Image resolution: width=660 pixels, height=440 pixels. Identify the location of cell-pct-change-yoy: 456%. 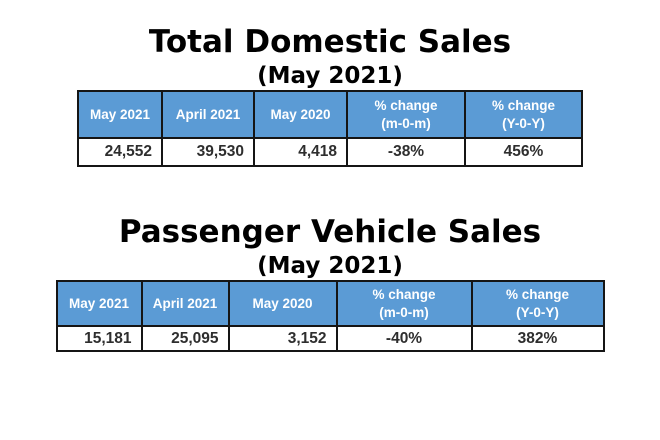
(523, 152).